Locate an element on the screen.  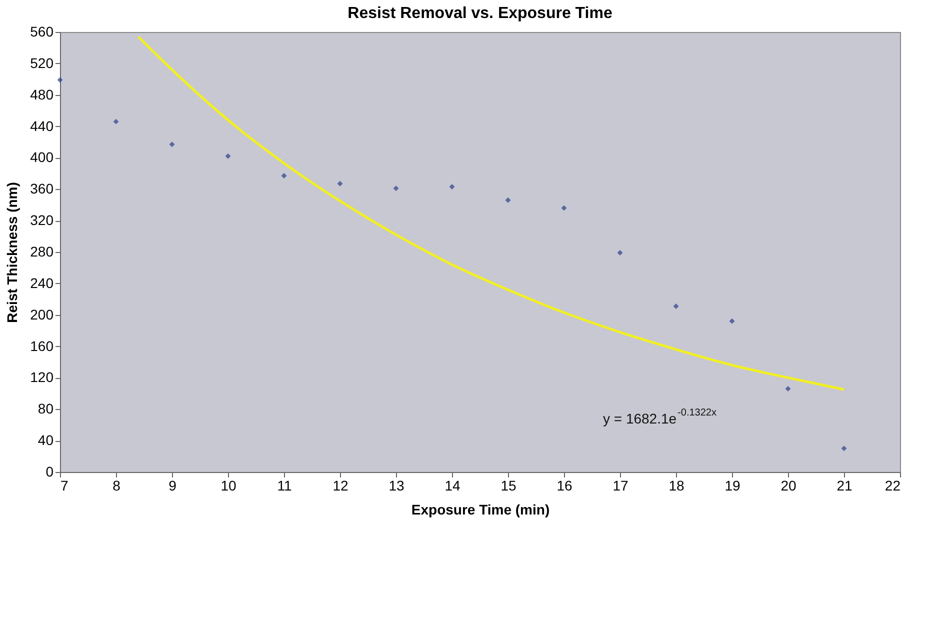
y-tick-label: 280 is located at coordinates (42, 252).